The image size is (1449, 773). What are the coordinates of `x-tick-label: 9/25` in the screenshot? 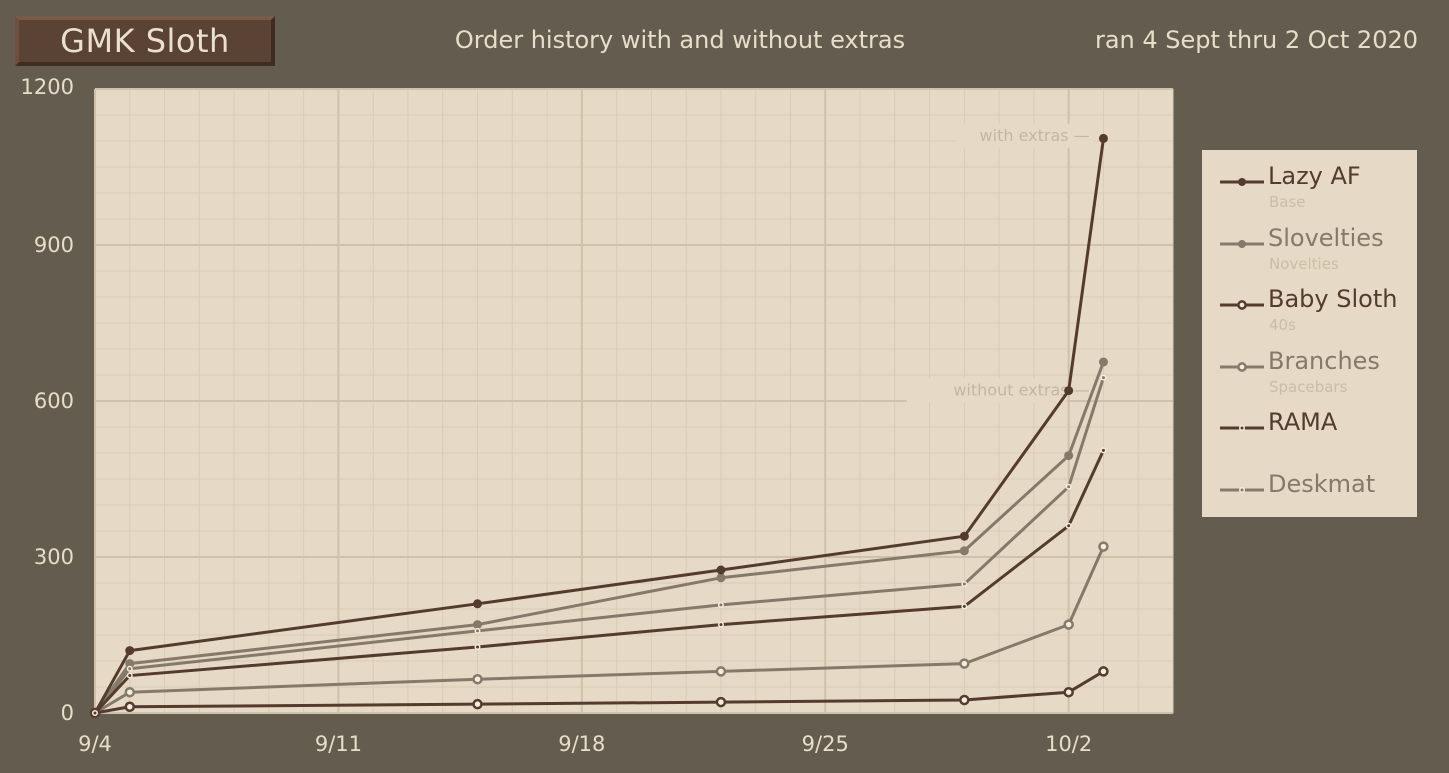 It's located at (825, 744).